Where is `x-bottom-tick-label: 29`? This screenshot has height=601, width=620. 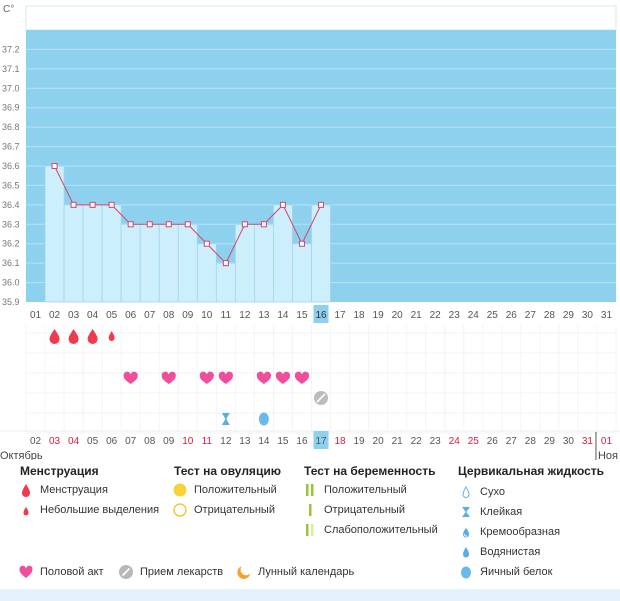
x-bottom-tick-label: 29 is located at coordinates (550, 441).